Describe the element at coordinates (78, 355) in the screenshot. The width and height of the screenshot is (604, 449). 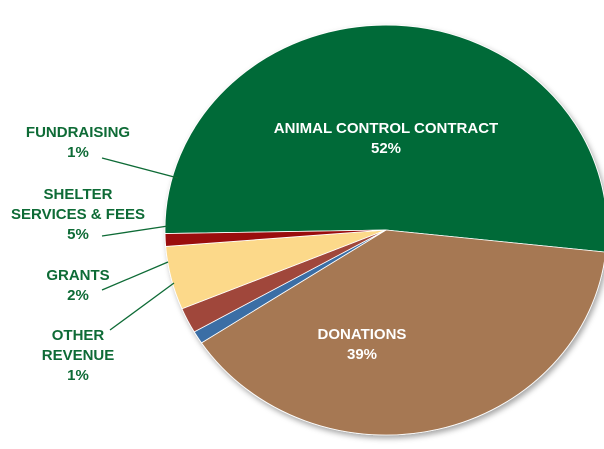
I see `label-other-revenue: OTHER REVENUE 1%` at that location.